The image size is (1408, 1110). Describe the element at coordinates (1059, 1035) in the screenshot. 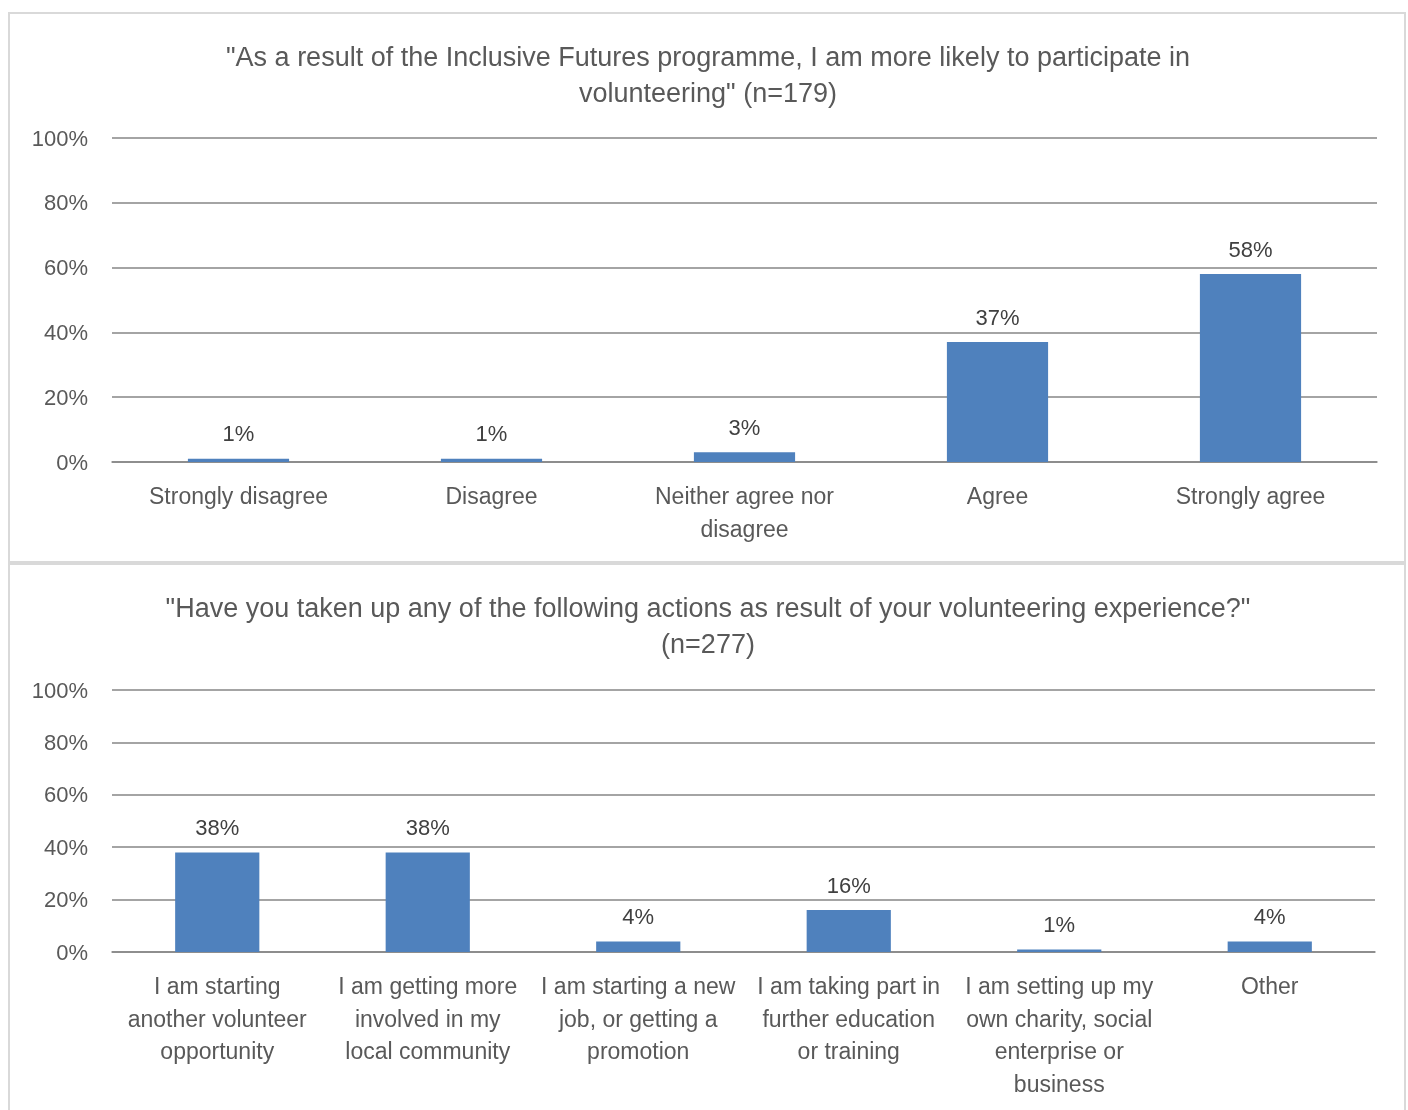

I see `x-tick-label: I am setting up my own charity, social enterprise or business` at that location.